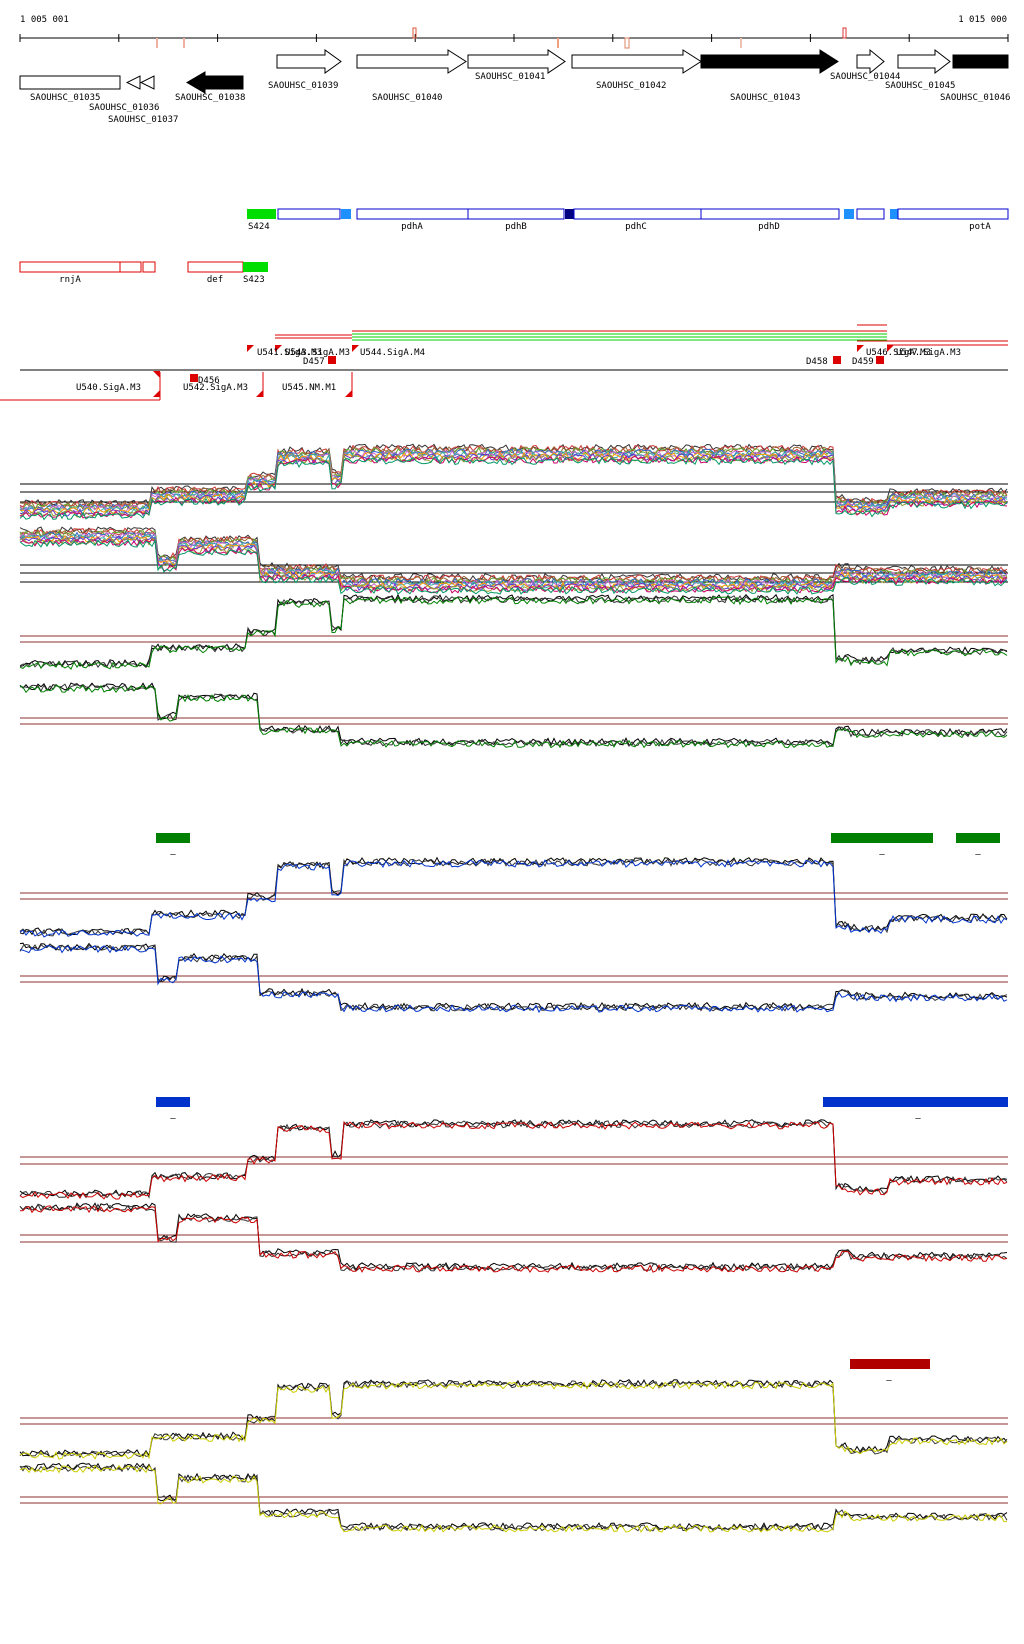 This screenshot has height=1644, width=1024. I want to click on operon-segment-pdhB, so click(516, 214).